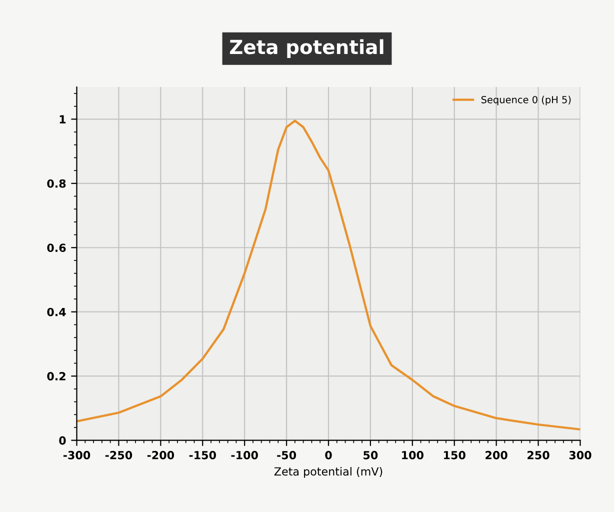 Image resolution: width=614 pixels, height=512 pixels. Describe the element at coordinates (62, 440) in the screenshot. I see `y-tick-label: 0` at that location.